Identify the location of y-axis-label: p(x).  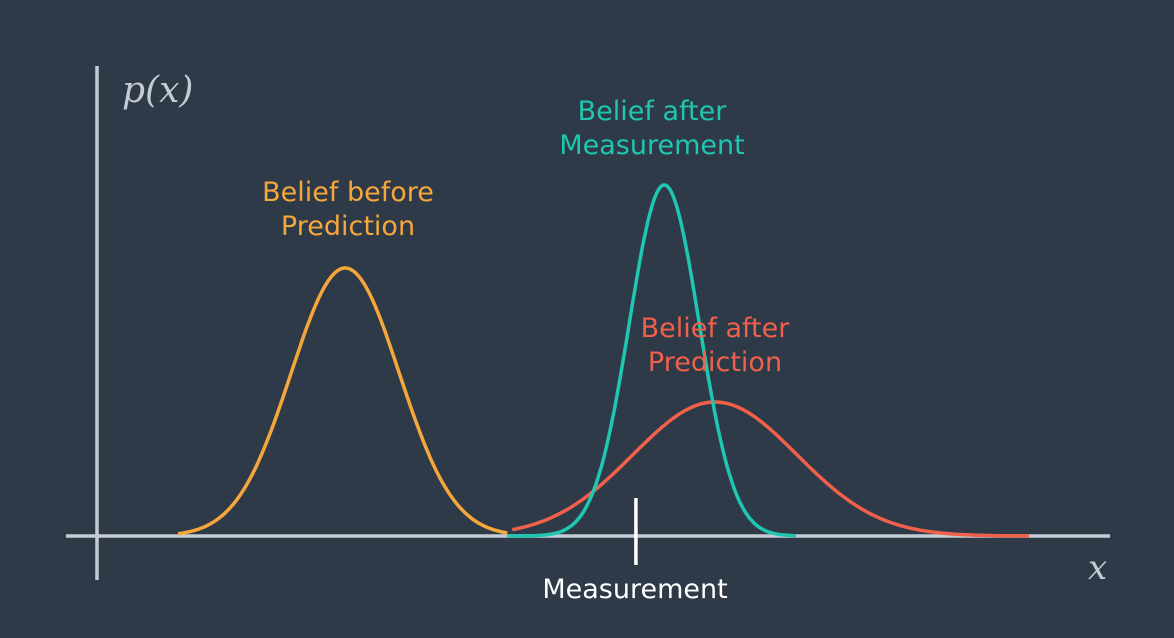
(158, 90).